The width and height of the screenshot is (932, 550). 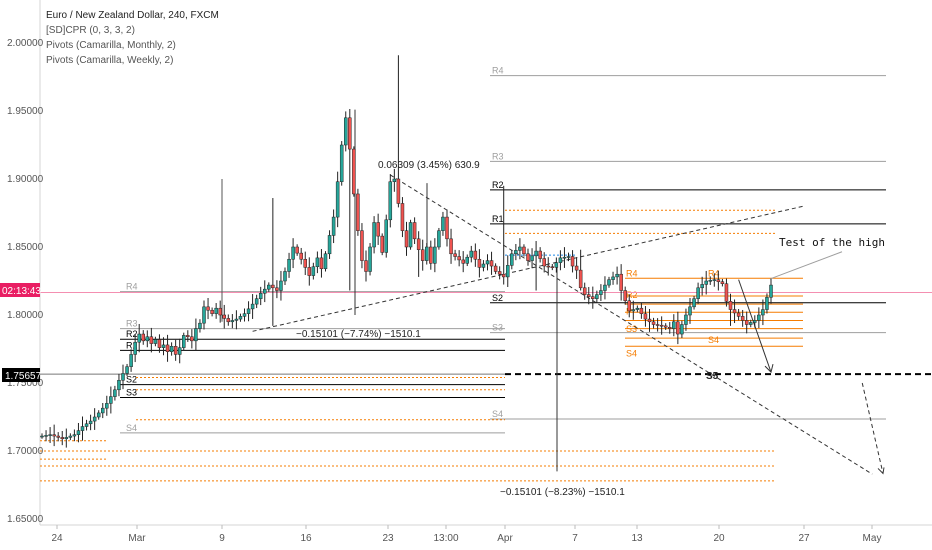 I want to click on projection-arrowhead, so click(x=769, y=368).